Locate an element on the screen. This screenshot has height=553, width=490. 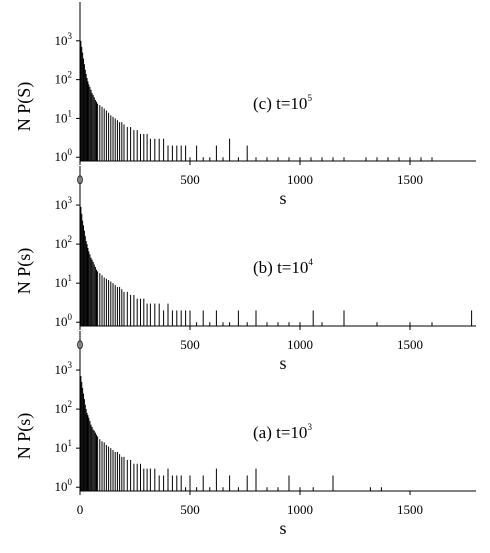
annotation-exponent: 4 is located at coordinates (310, 262).